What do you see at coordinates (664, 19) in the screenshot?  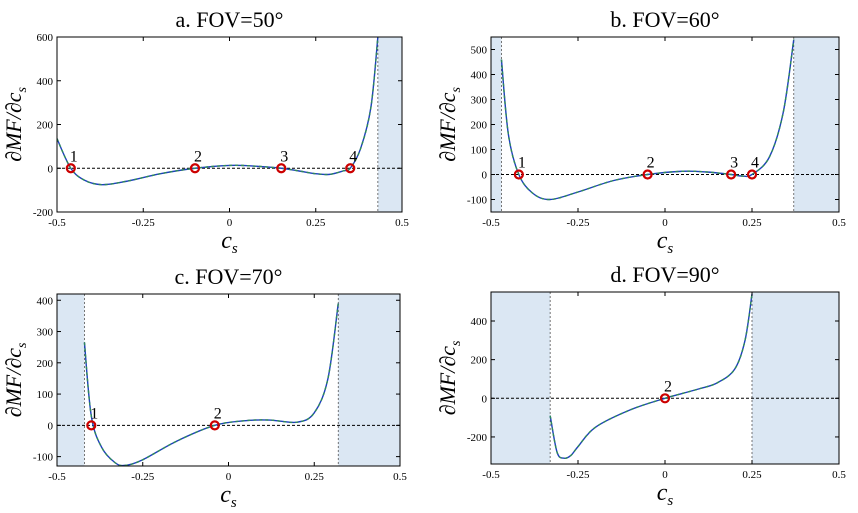 I see `chart-title: b. FOV=60°` at bounding box center [664, 19].